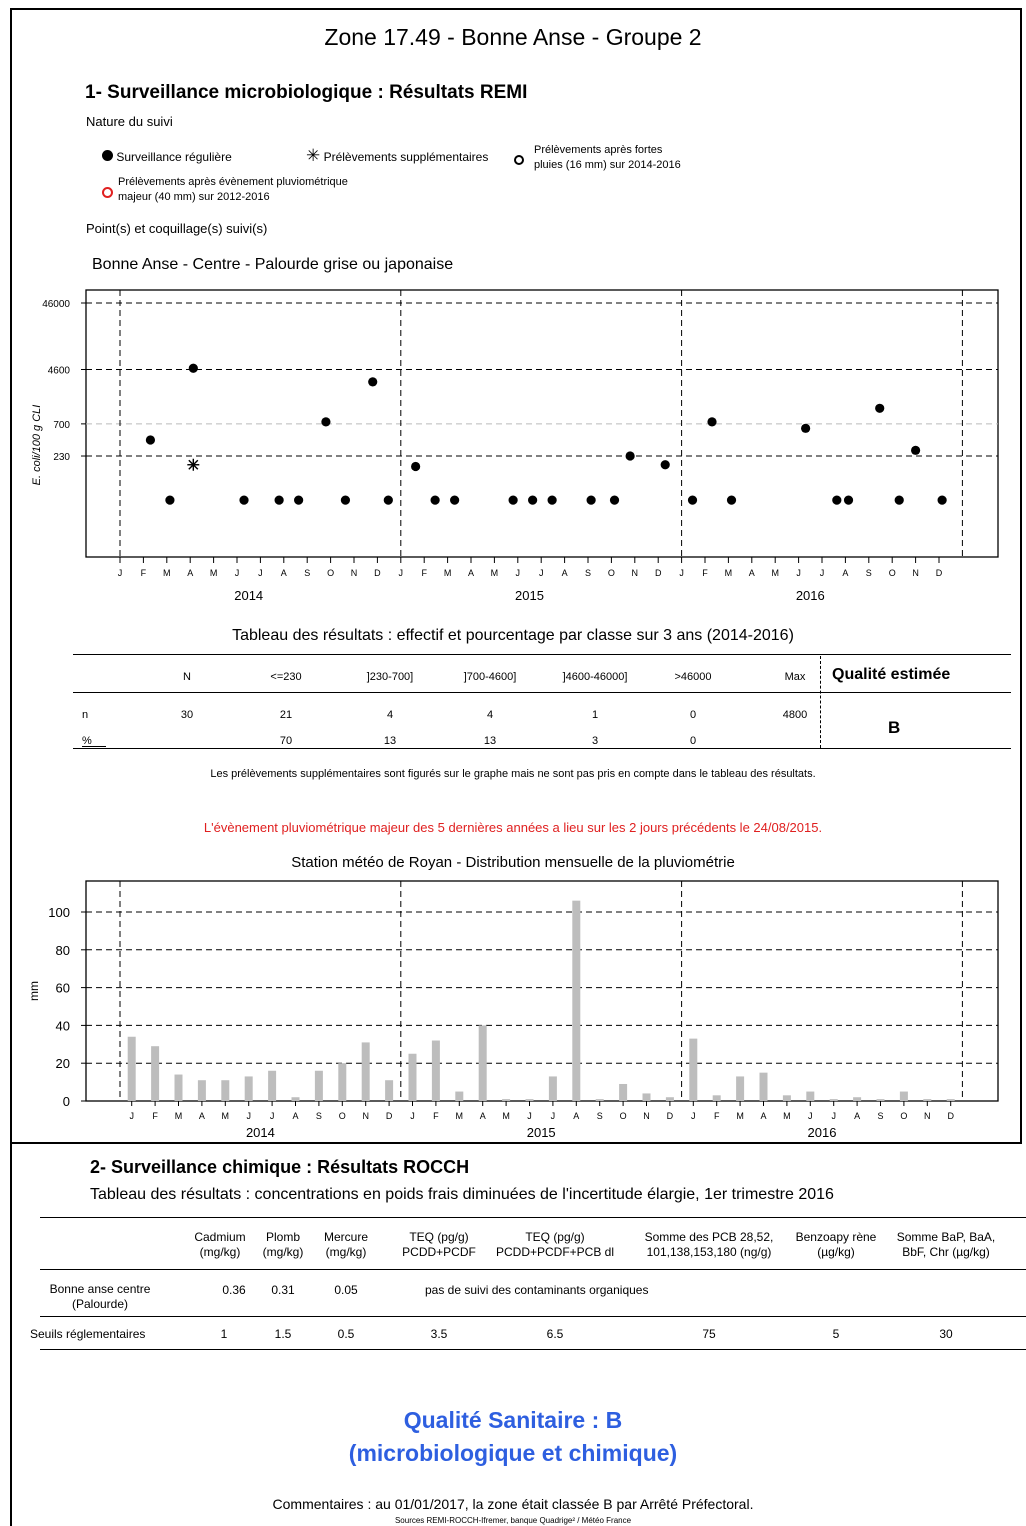 Image resolution: width=1026 pixels, height=1526 pixels. What do you see at coordinates (950, 1116) in the screenshot?
I see `rain-month-label: D` at bounding box center [950, 1116].